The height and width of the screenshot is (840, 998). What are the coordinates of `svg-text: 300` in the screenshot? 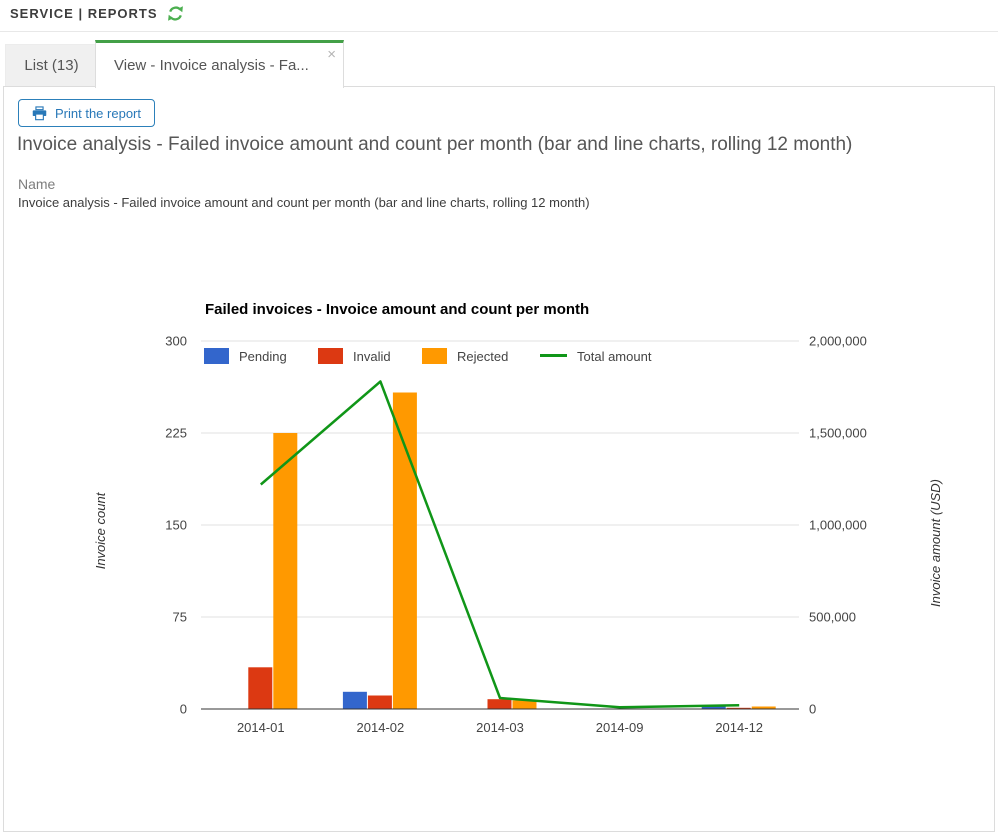 It's located at (176, 341).